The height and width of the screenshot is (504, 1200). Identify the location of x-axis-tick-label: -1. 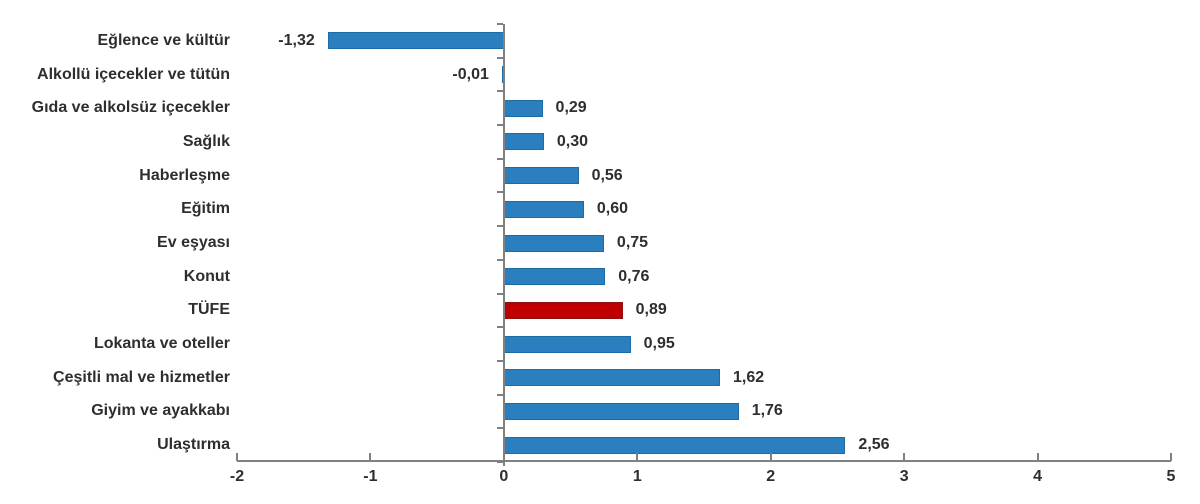
(370, 476).